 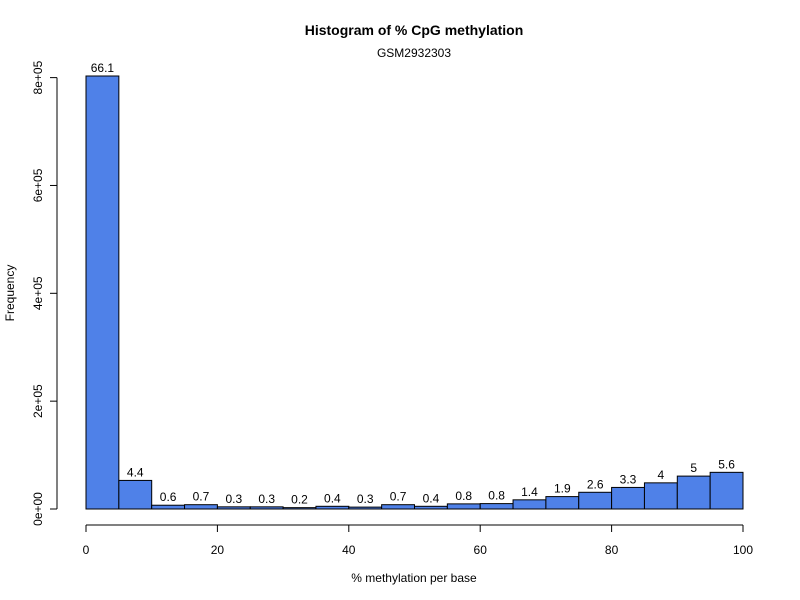 I want to click on bar-value-label: 3.3, so click(x=628, y=479).